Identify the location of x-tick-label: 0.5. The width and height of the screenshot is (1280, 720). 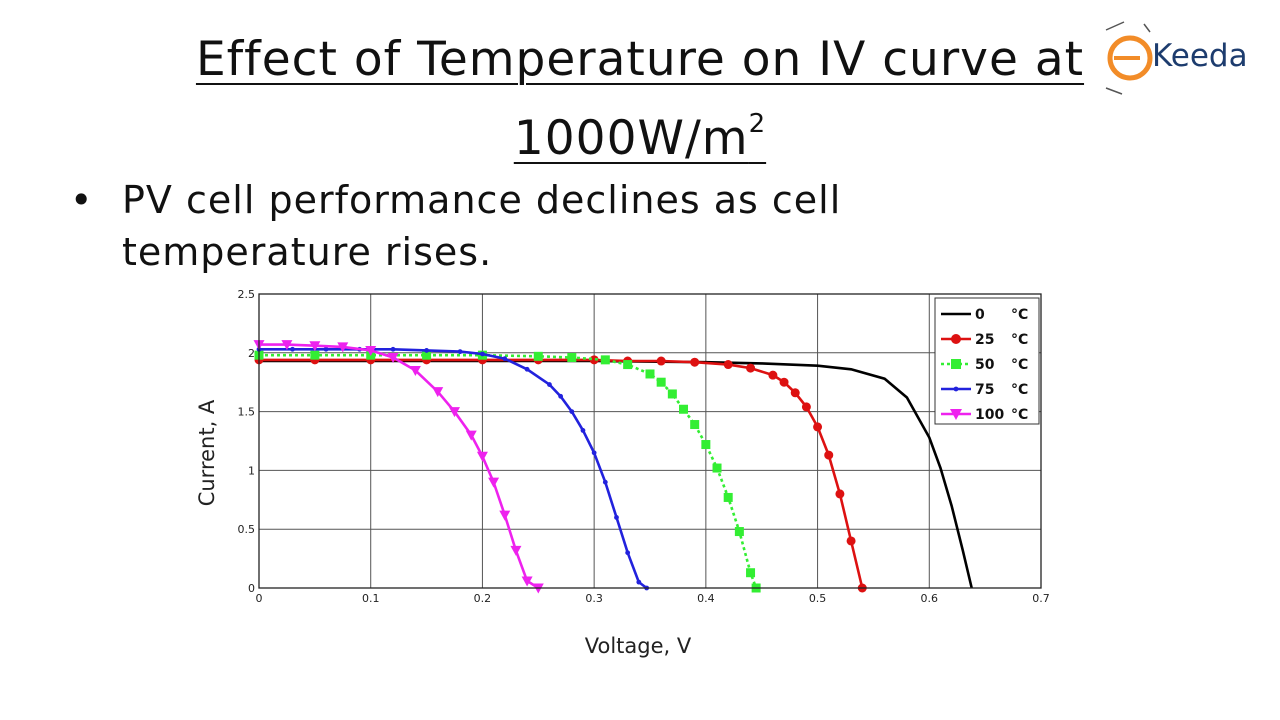
(818, 598).